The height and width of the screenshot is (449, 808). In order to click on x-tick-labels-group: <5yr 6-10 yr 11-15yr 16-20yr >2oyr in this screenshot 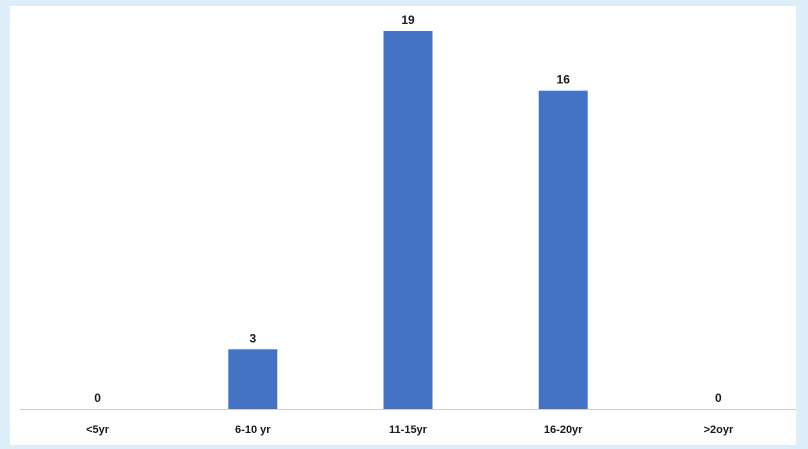, I will do `click(410, 430)`.